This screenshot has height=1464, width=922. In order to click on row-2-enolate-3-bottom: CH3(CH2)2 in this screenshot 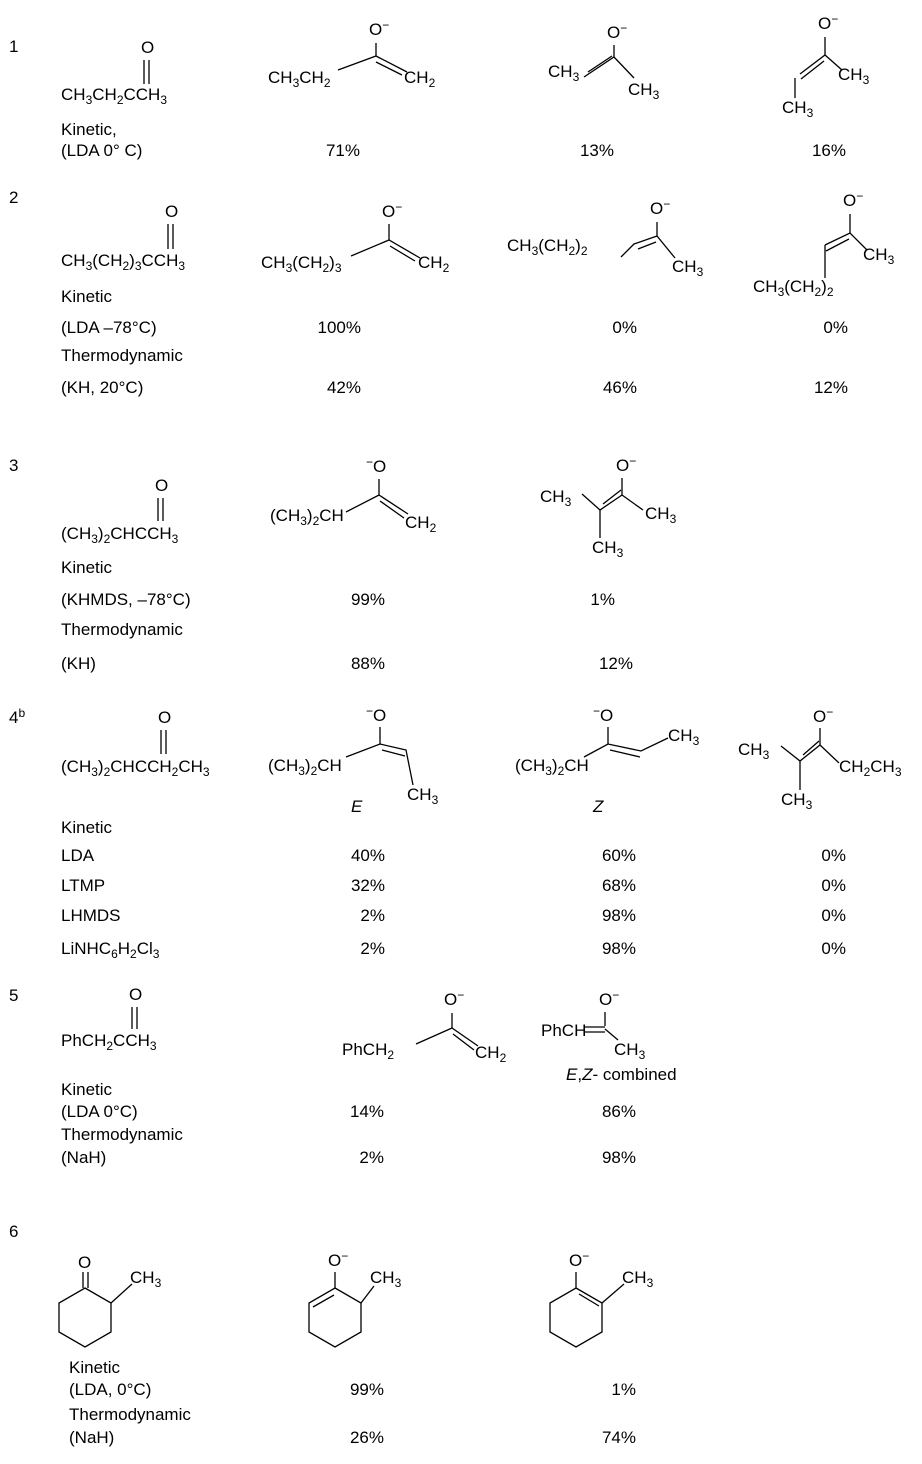, I will do `click(793, 288)`.